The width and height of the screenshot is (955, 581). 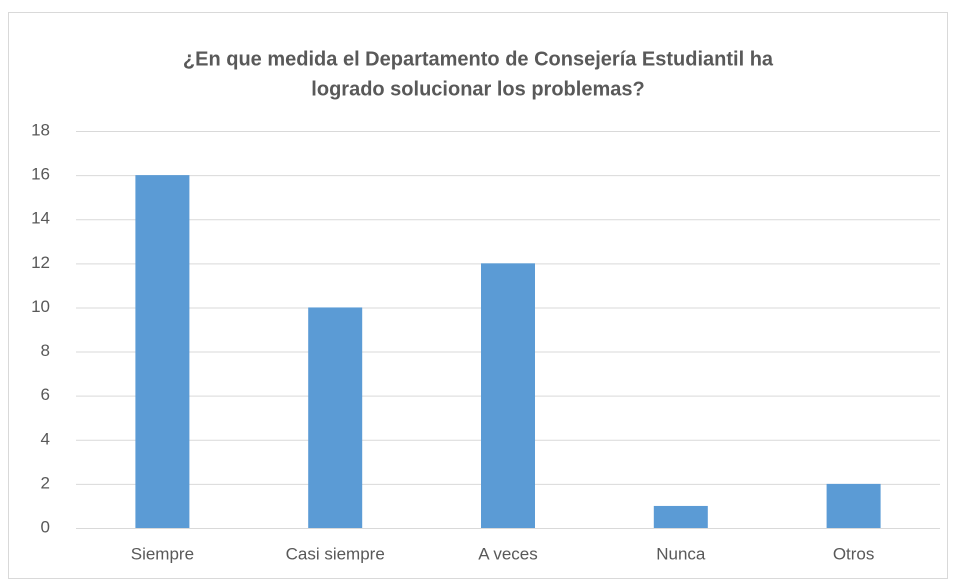 What do you see at coordinates (477, 89) in the screenshot?
I see `chart-title: logrado solucionar los problemas?` at bounding box center [477, 89].